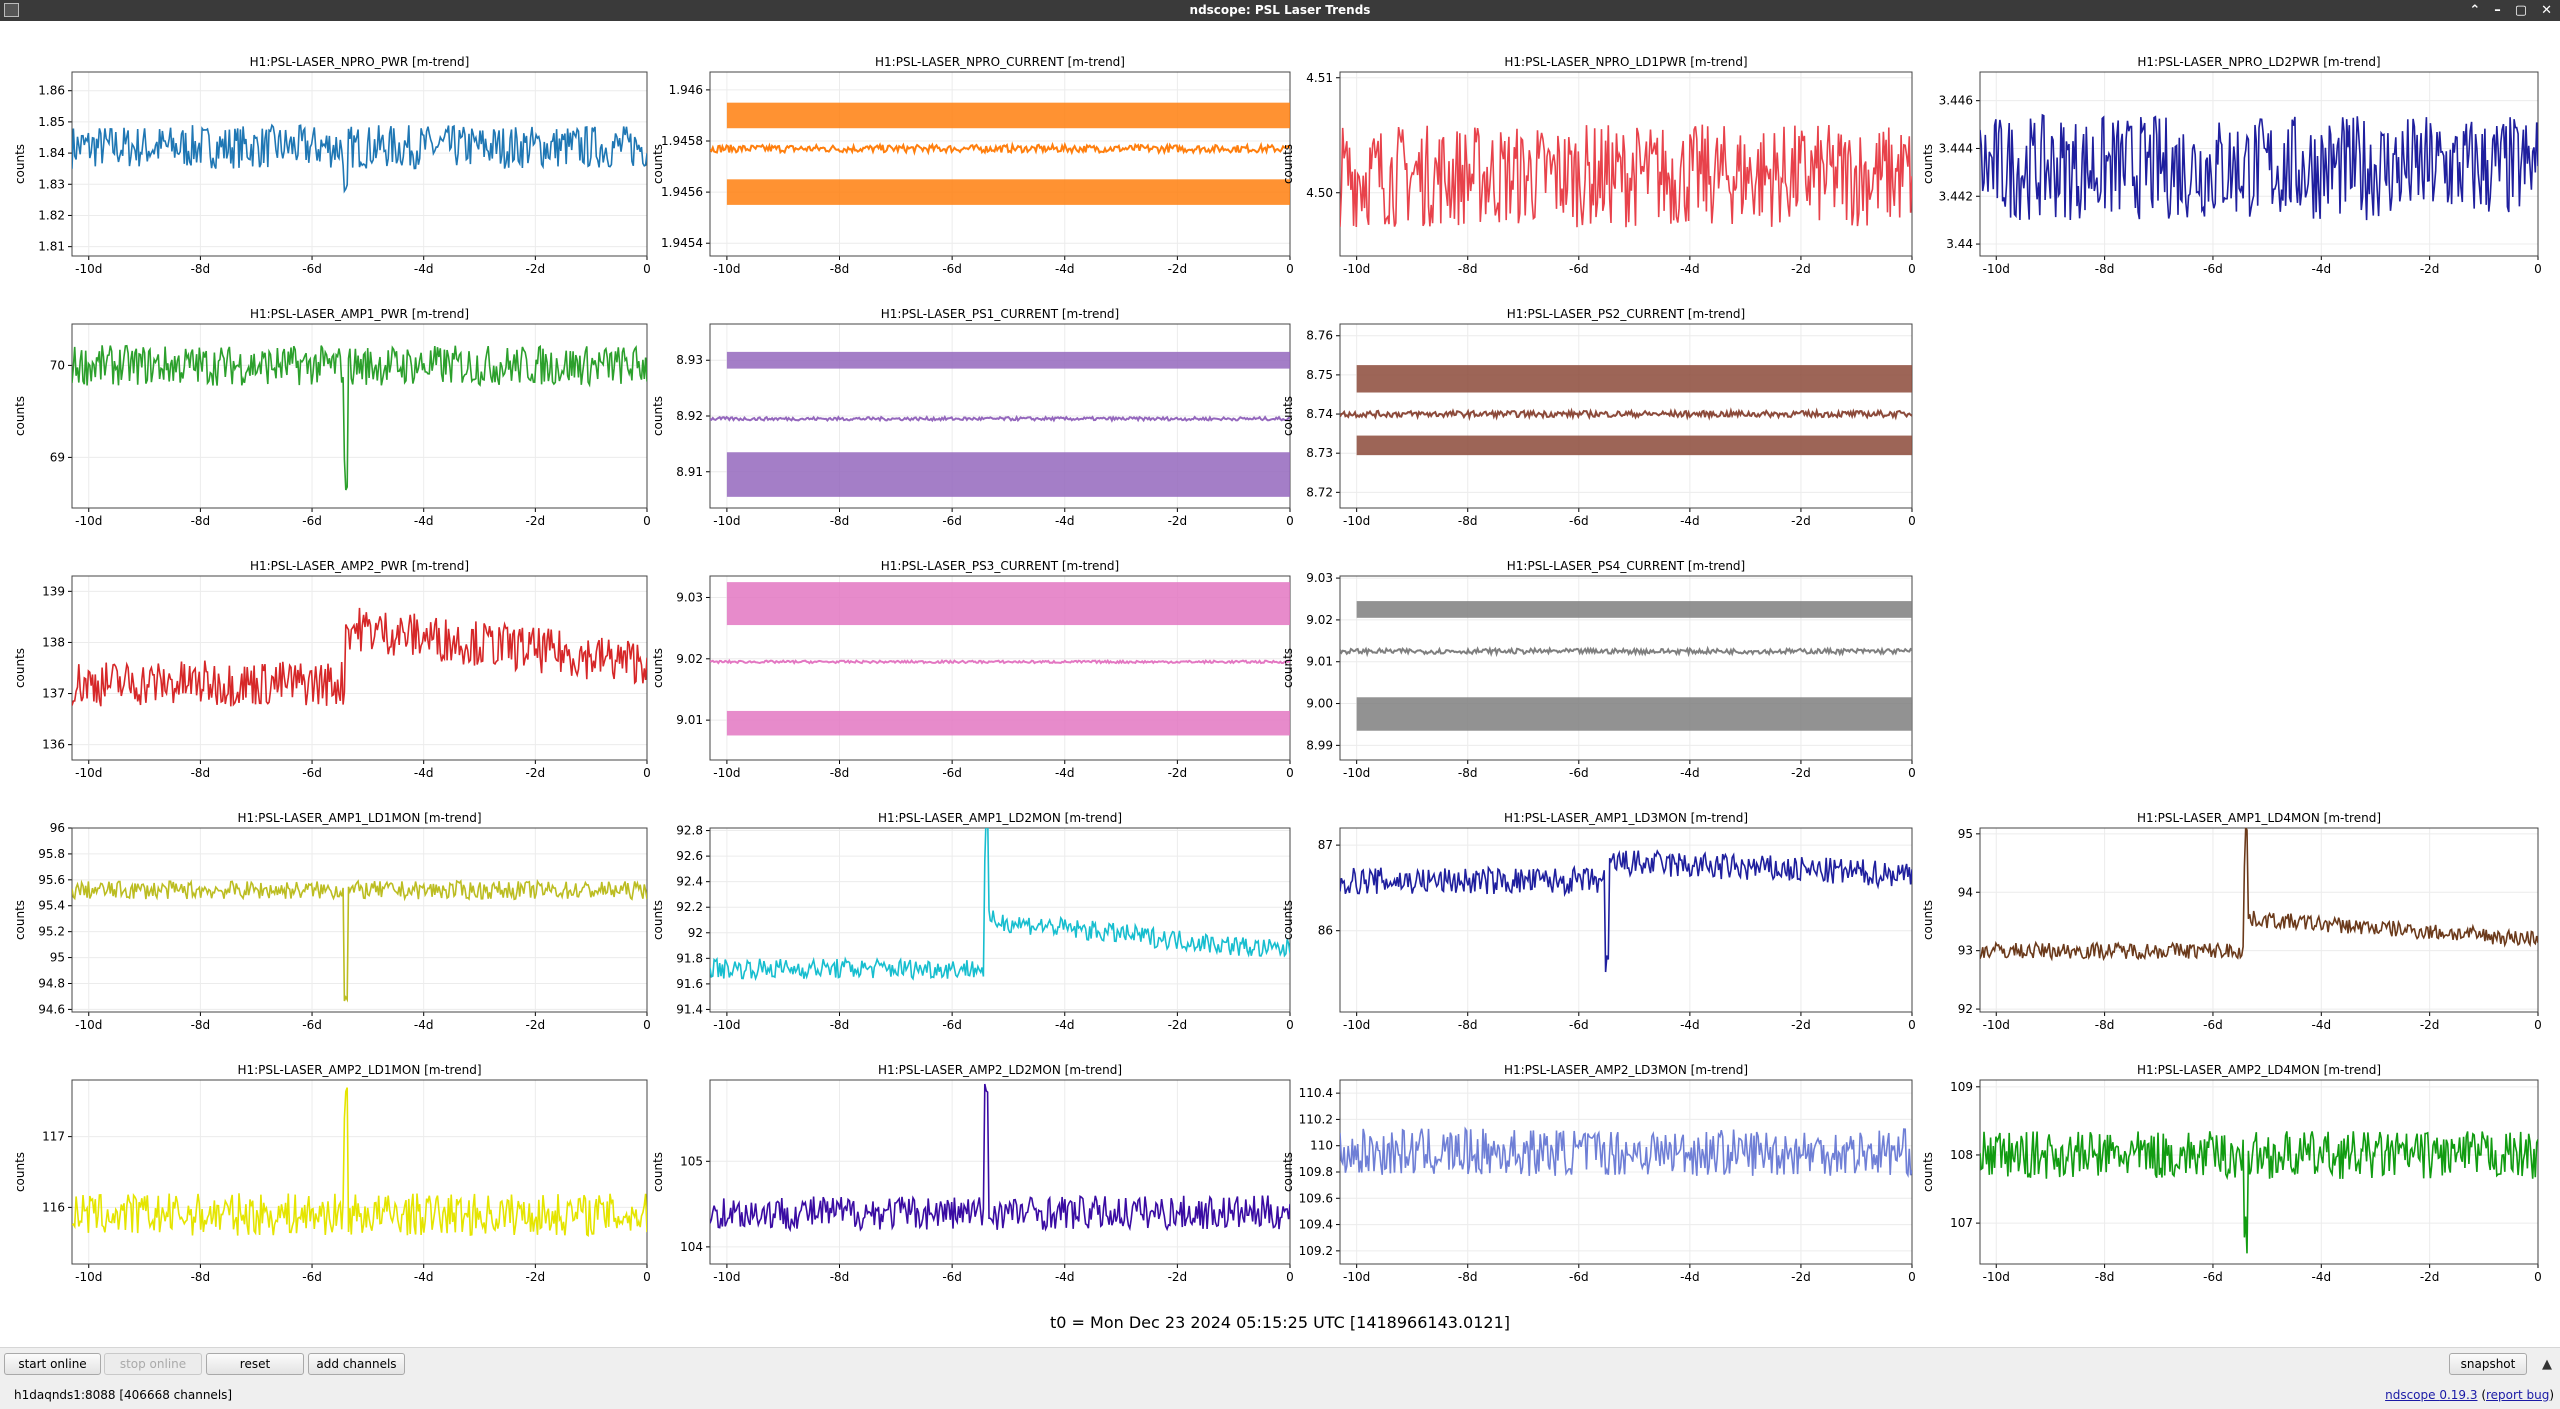 The height and width of the screenshot is (1409, 2560). What do you see at coordinates (51, 906) in the screenshot?
I see `y-tick-label: 95.4` at bounding box center [51, 906].